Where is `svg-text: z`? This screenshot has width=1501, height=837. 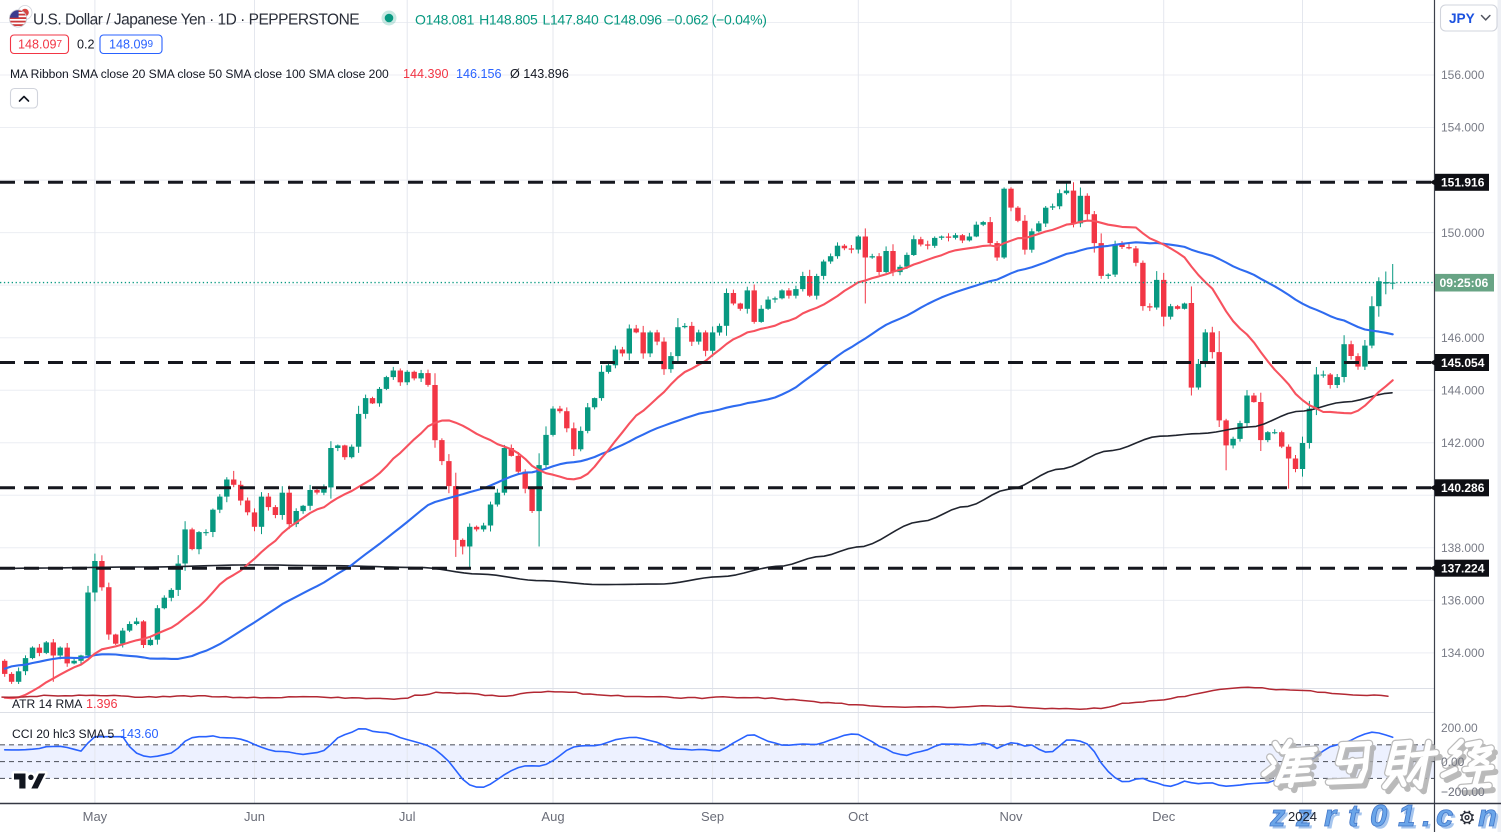
svg-text: z is located at coordinates (1277, 815).